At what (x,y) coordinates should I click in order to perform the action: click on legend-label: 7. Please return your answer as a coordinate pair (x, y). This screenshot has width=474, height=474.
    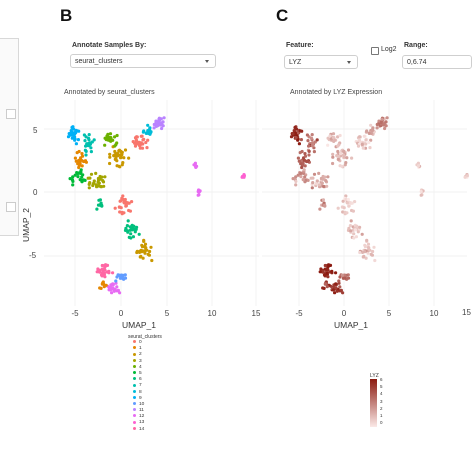
    Looking at the image, I should click on (140, 386).